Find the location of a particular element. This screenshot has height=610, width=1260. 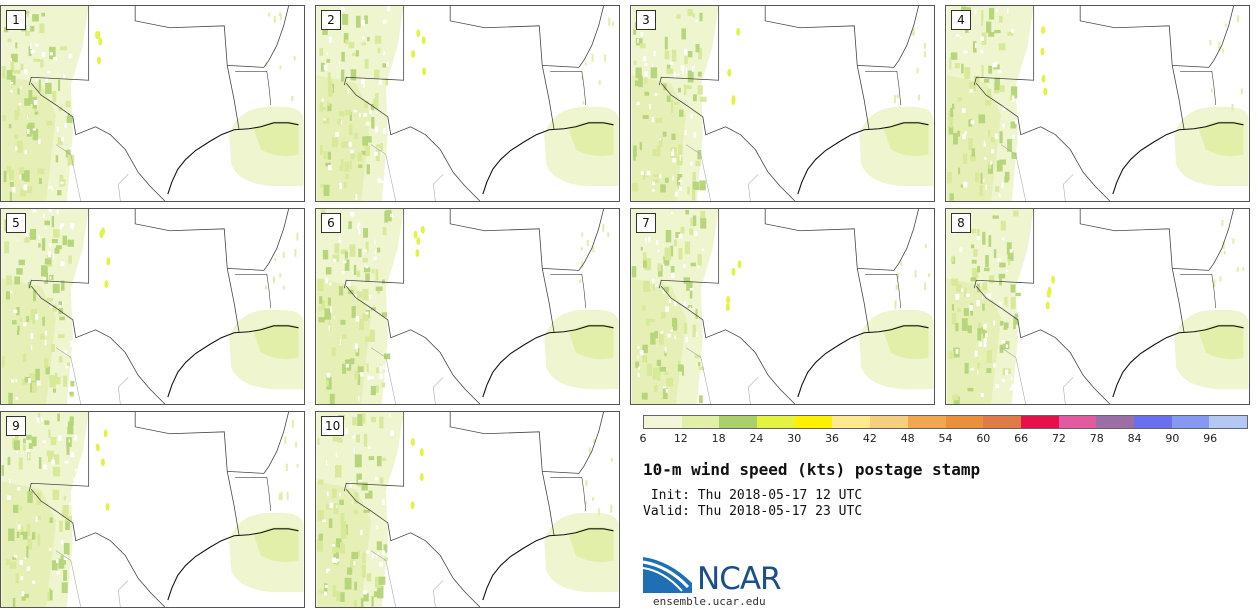

colorbar-tick-label: 48 is located at coordinates (907, 438).